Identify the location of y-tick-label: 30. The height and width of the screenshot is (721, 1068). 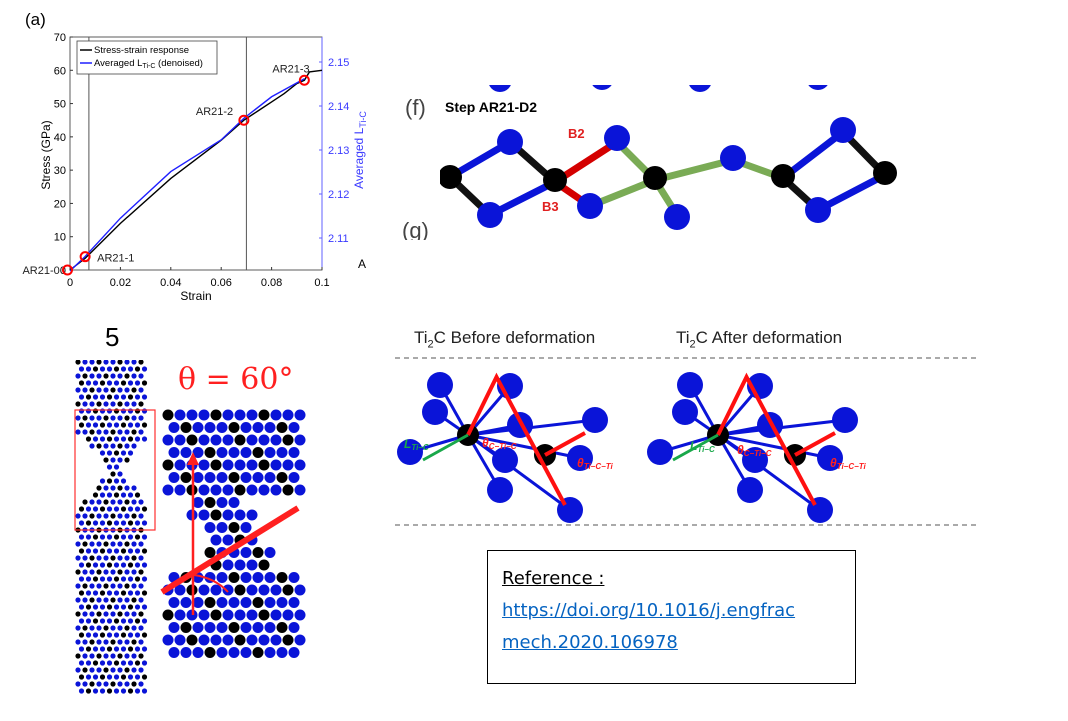
(60, 171).